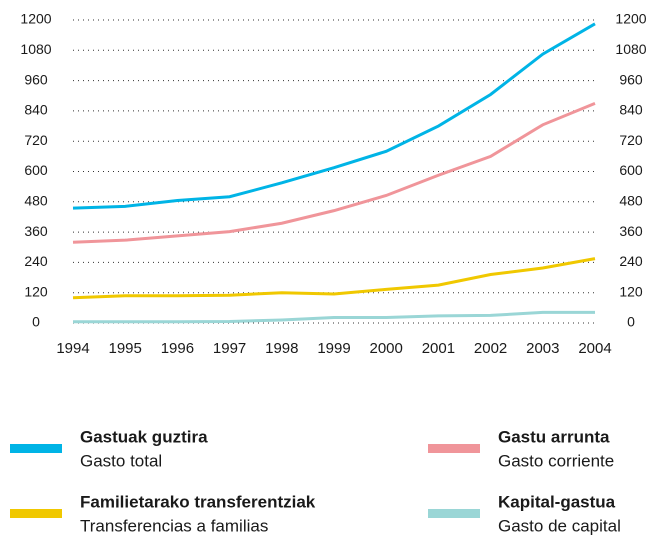  What do you see at coordinates (631, 140) in the screenshot?
I see `y2-tick-label: 720` at bounding box center [631, 140].